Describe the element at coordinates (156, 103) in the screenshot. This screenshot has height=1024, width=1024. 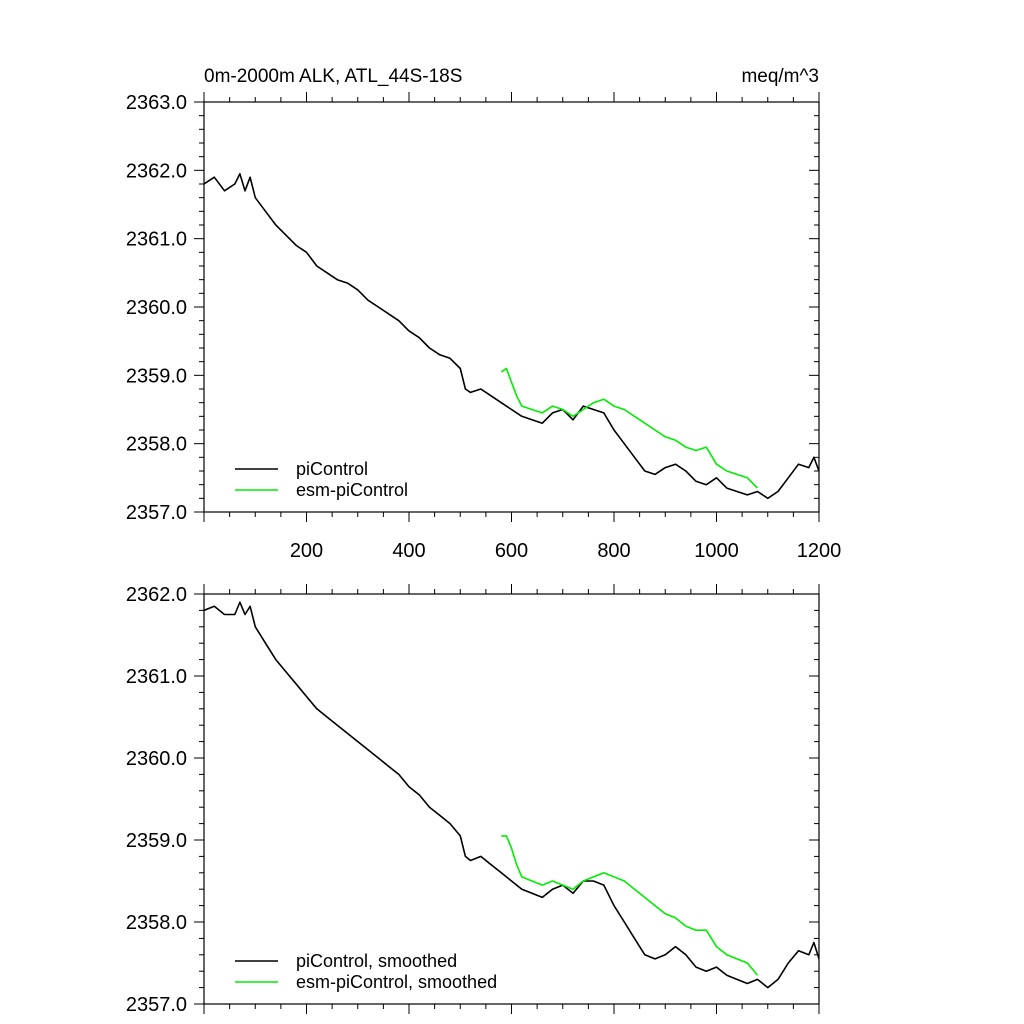
I see `y-tick-label: 2363.0` at that location.